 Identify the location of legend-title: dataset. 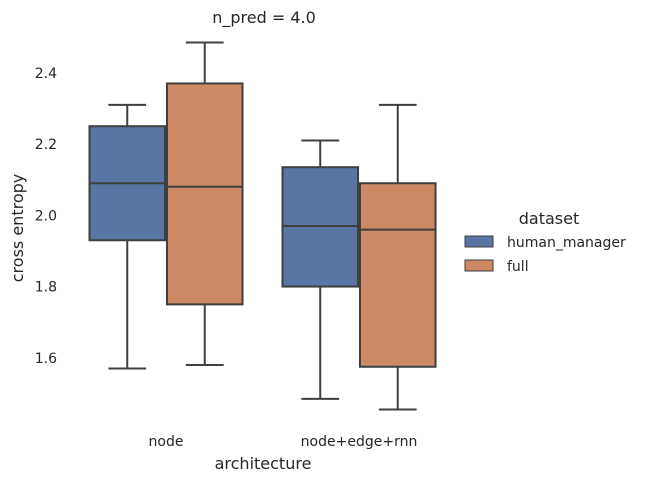
(549, 218).